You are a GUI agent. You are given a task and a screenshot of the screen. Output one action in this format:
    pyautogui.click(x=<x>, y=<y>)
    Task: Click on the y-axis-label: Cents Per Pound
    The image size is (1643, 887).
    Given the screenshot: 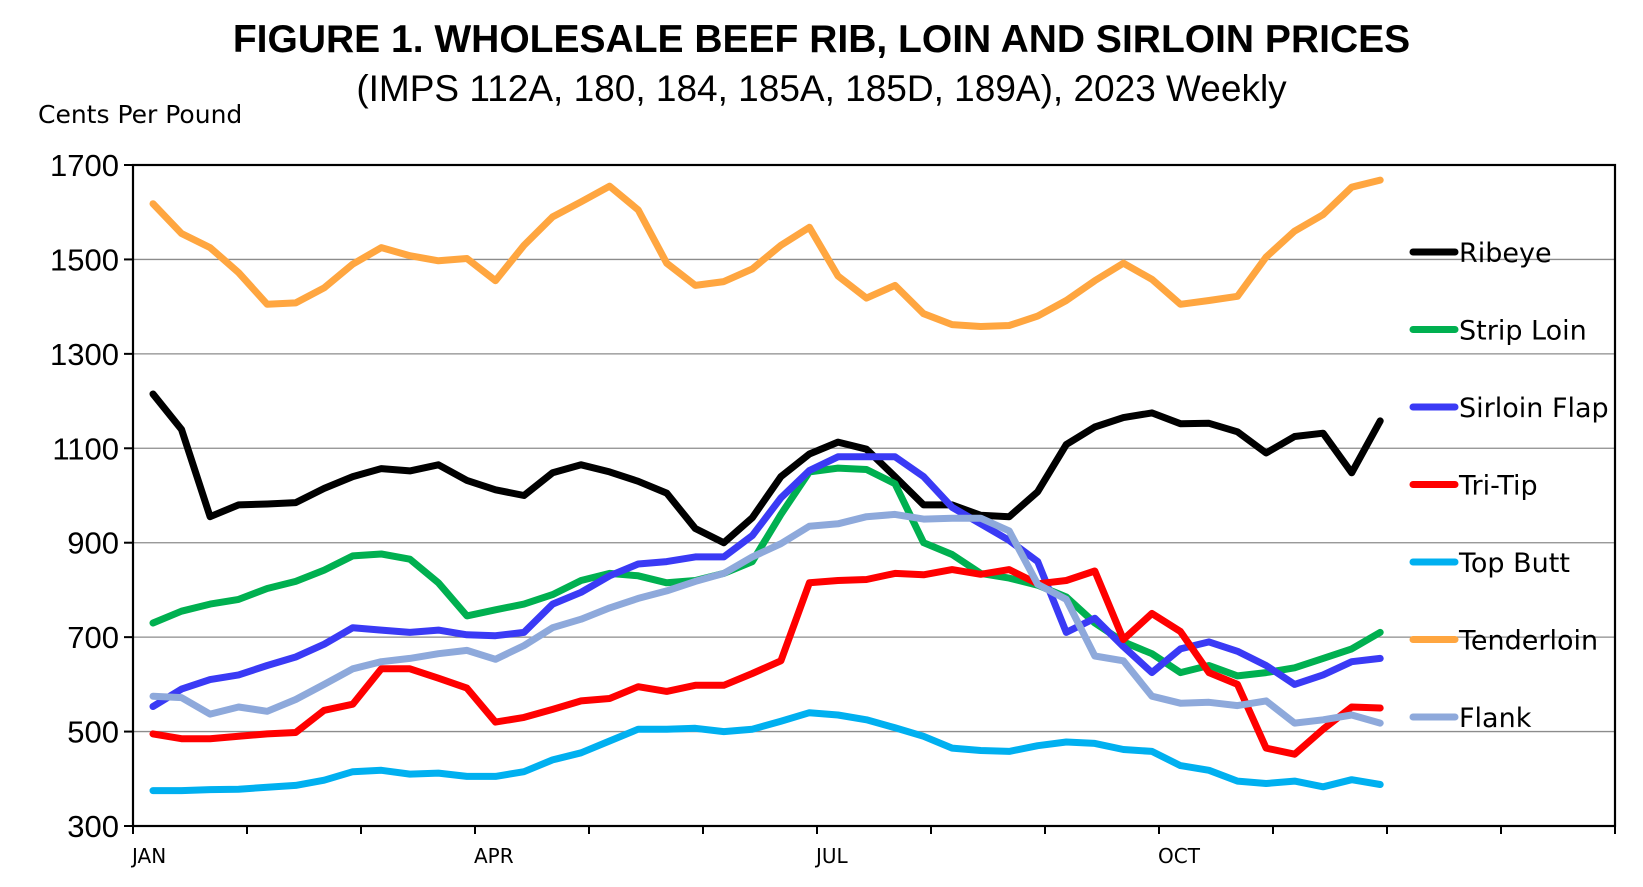 What is the action you would take?
    pyautogui.click(x=140, y=114)
    